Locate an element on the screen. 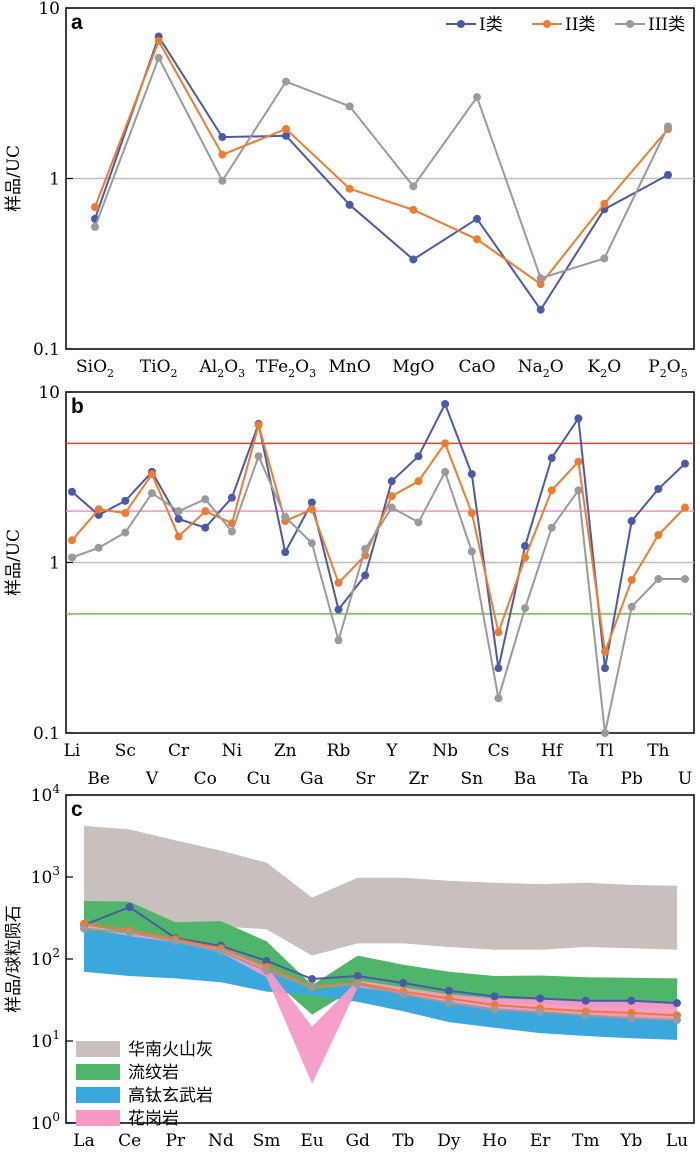  x-tick-label: Yb is located at coordinates (630, 1141).